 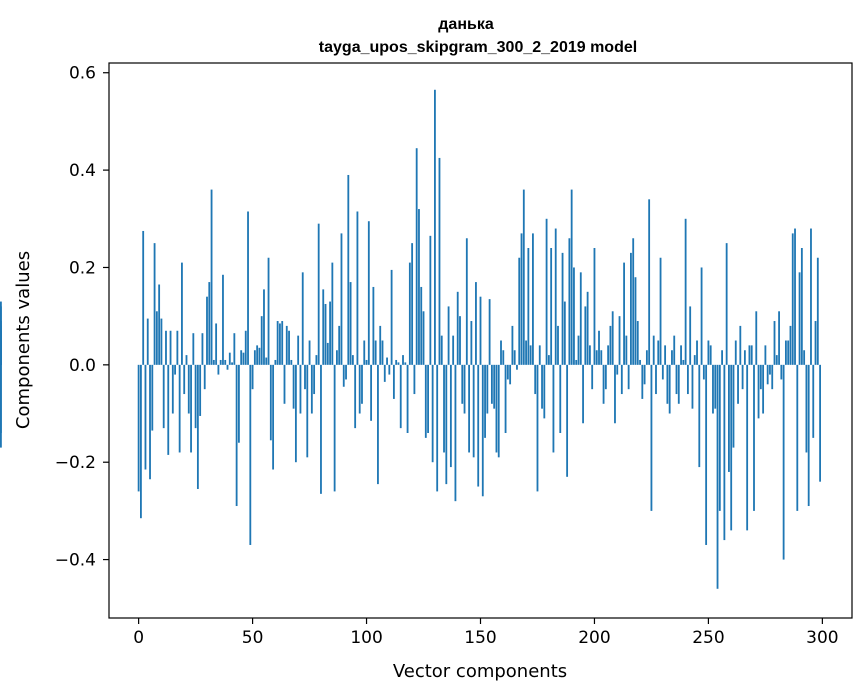 What do you see at coordinates (486, 633) in the screenshot?
I see `x-axis-ticks: 0 50 100 150 200 250 300` at bounding box center [486, 633].